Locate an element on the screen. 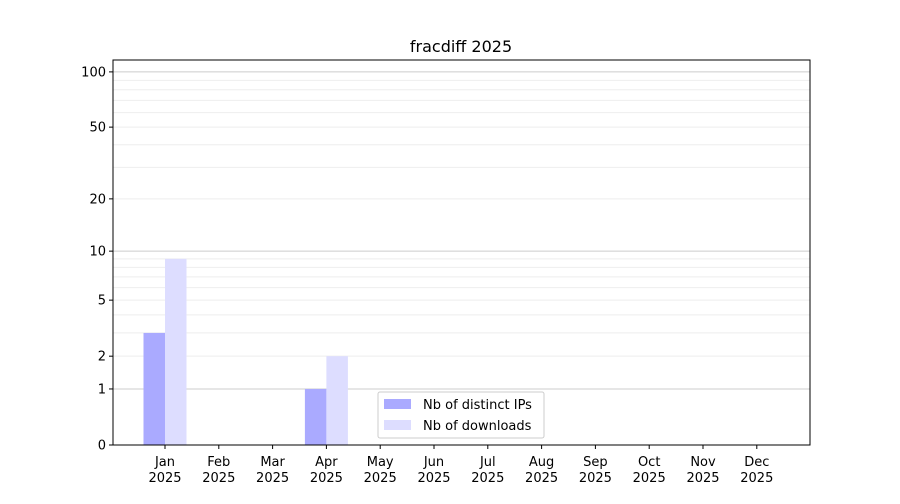  y-tick-label: 10 is located at coordinates (97, 252).